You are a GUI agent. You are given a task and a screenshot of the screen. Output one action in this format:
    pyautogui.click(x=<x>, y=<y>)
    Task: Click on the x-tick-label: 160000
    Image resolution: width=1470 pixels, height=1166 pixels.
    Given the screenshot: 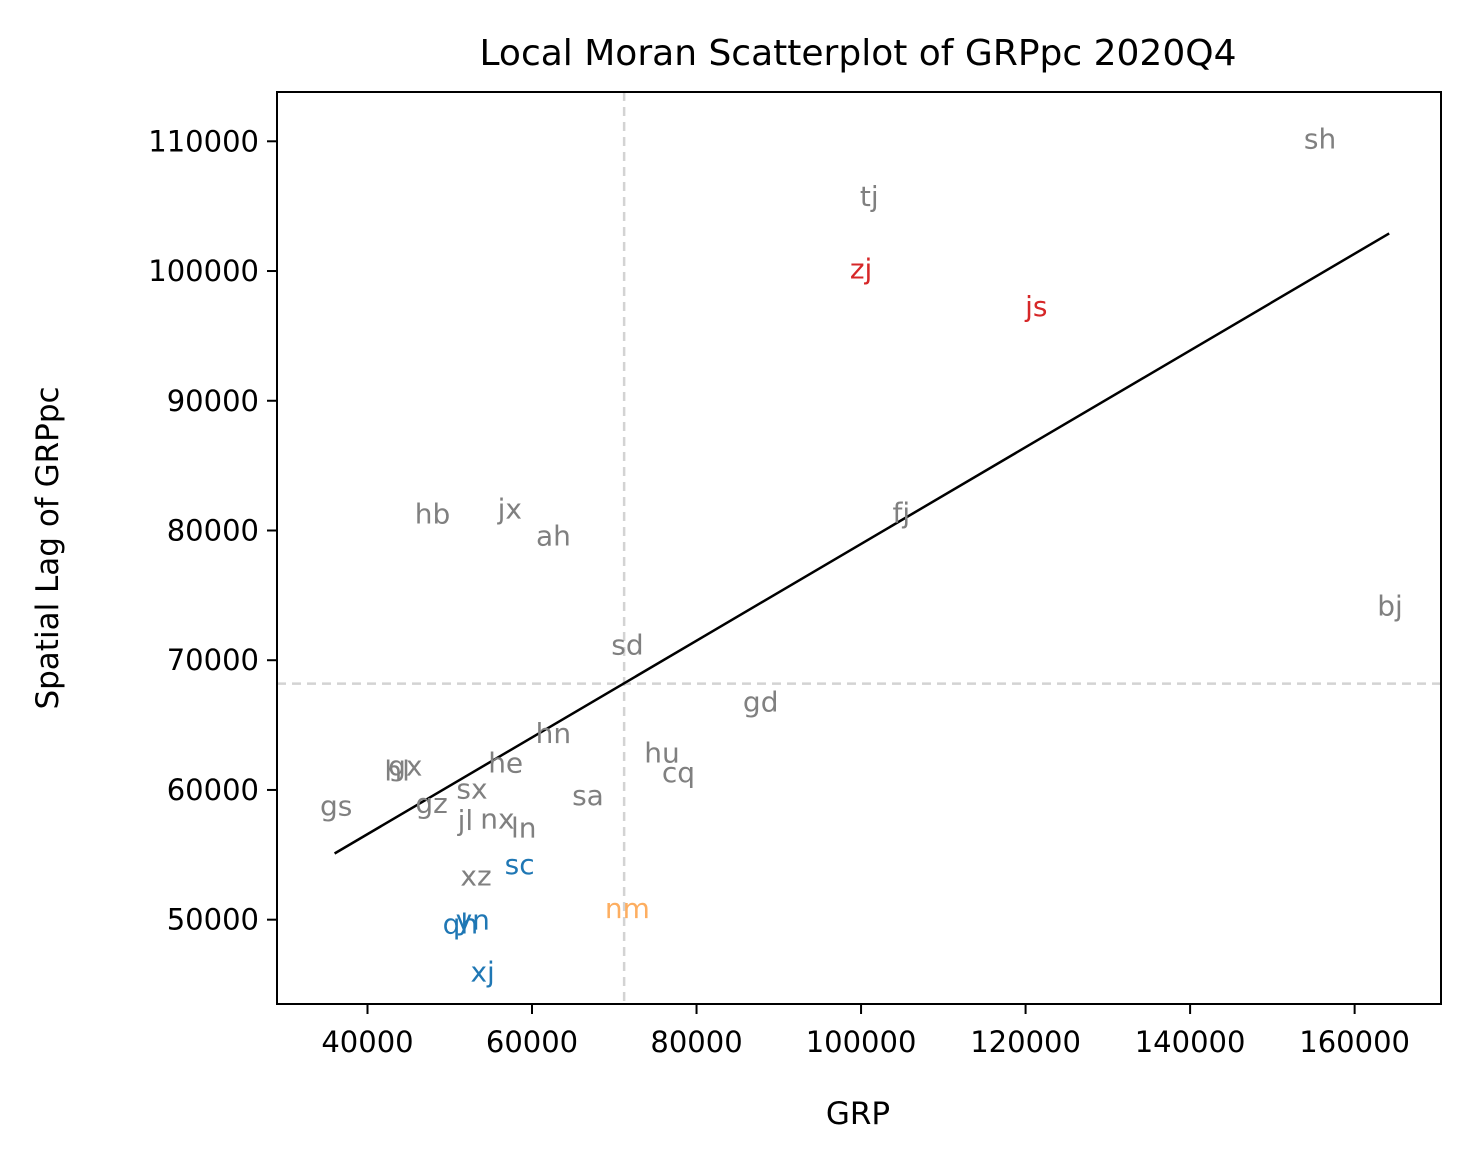 What is the action you would take?
    pyautogui.click(x=1354, y=1042)
    